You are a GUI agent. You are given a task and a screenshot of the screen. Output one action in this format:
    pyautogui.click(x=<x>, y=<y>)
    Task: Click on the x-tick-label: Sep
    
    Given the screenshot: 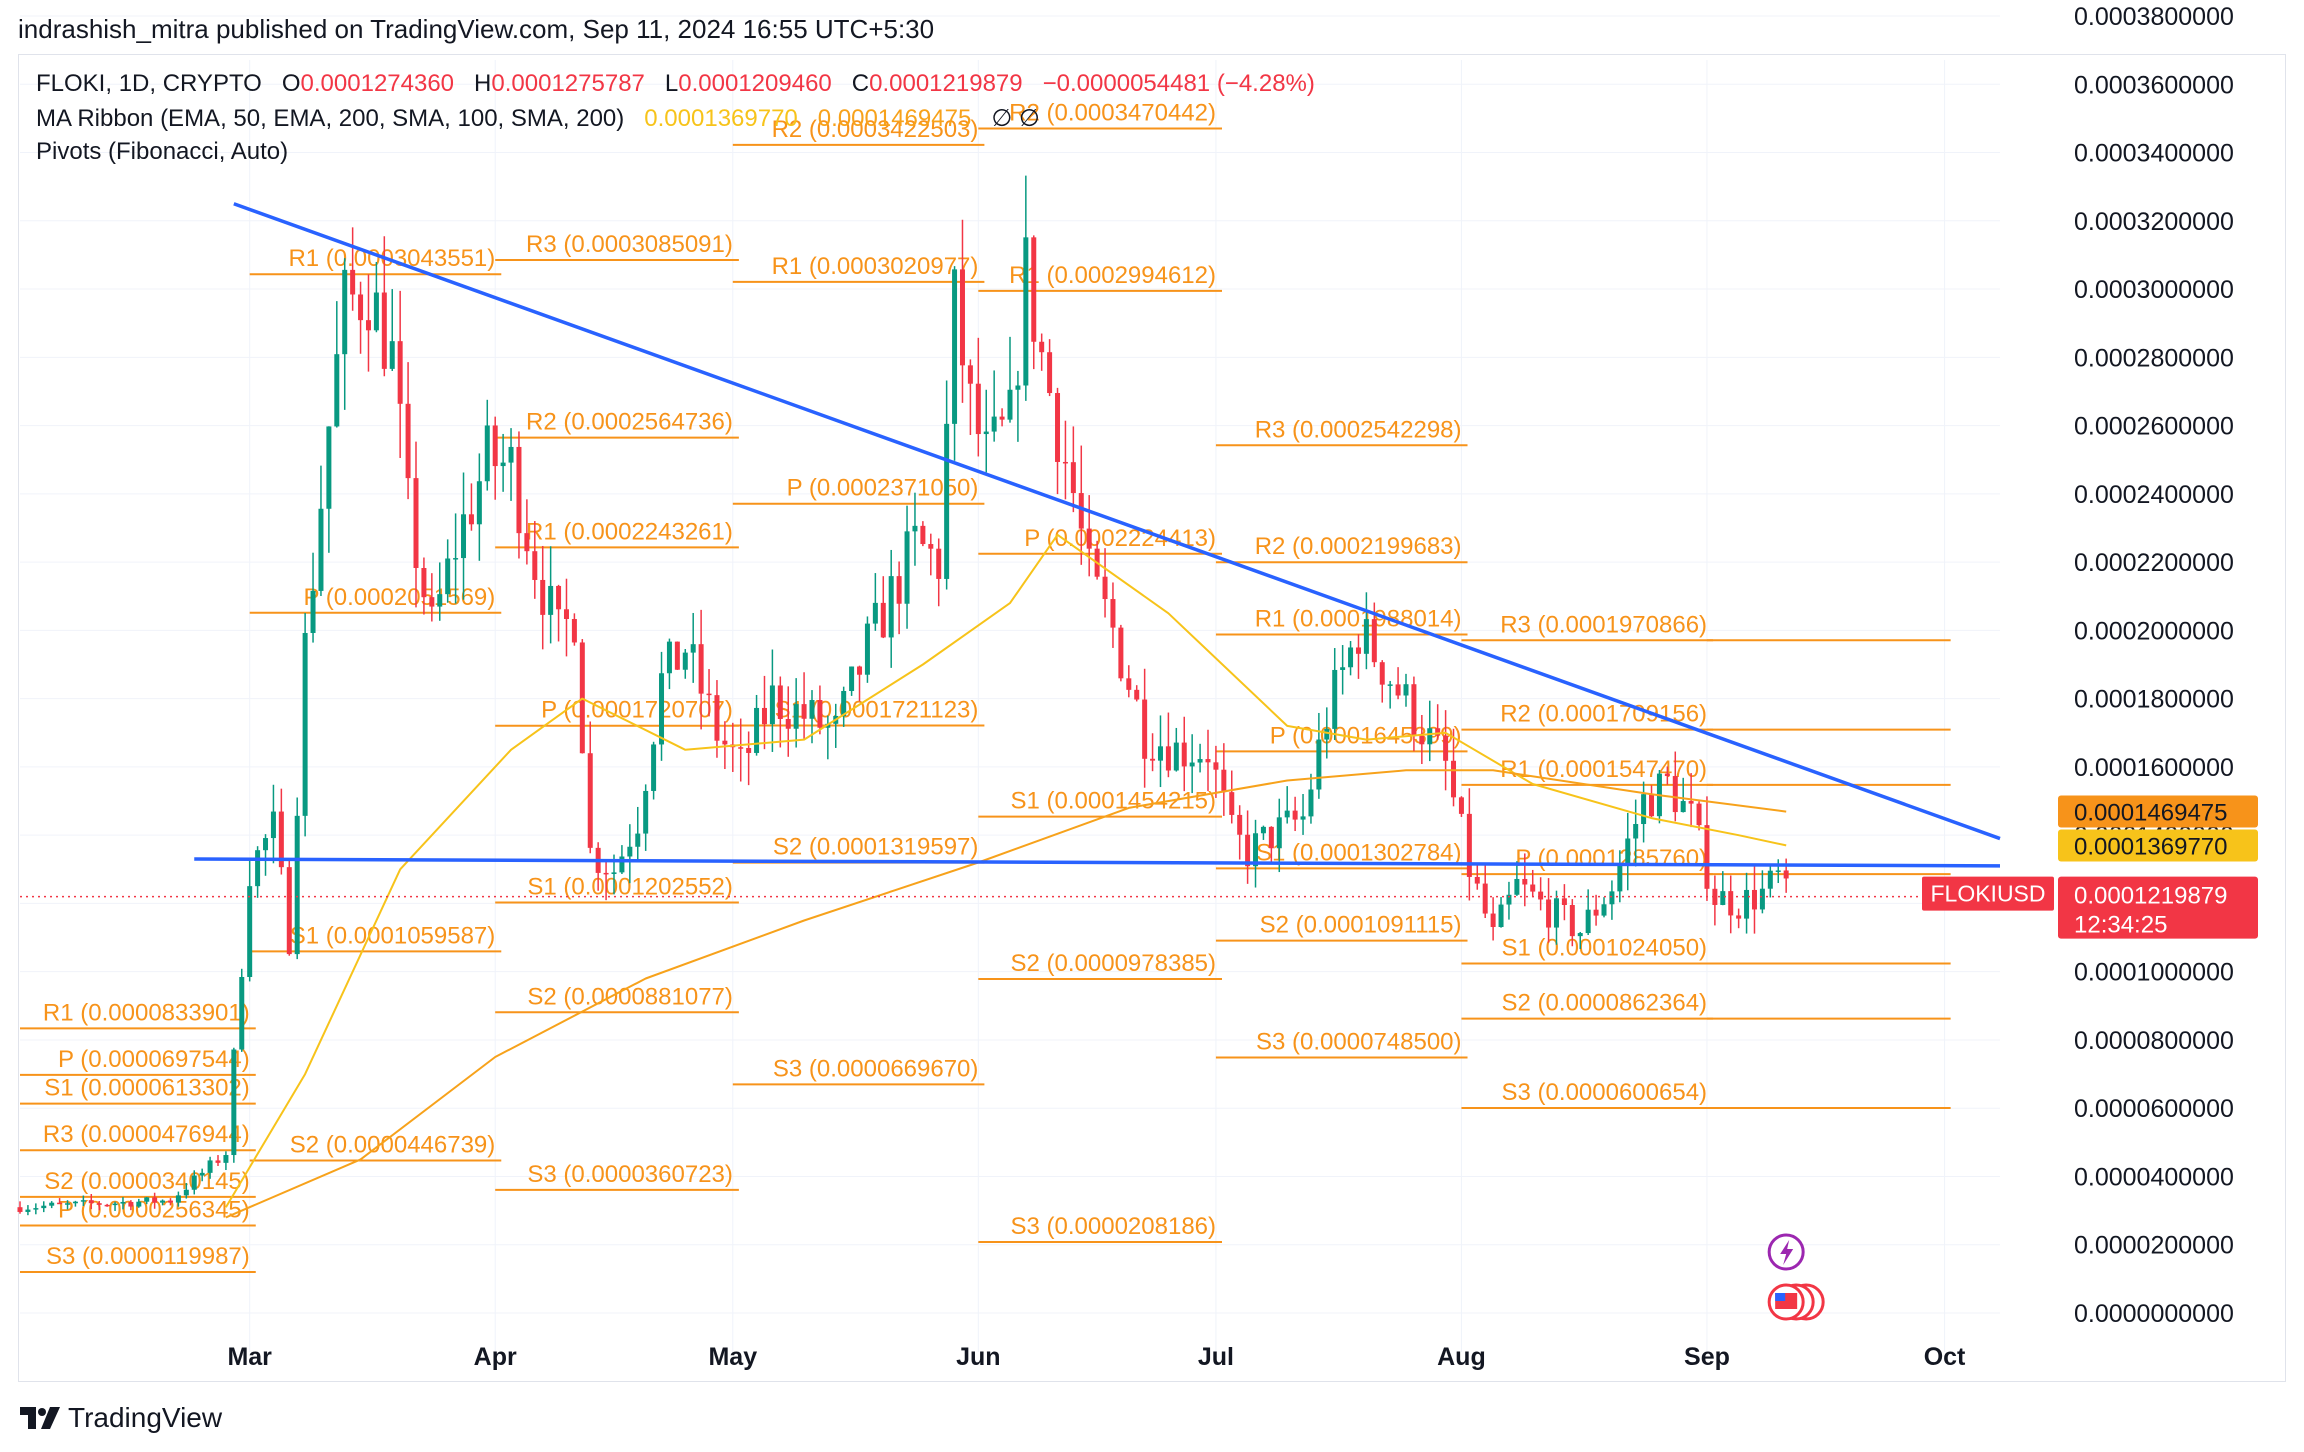 What is the action you would take?
    pyautogui.click(x=1707, y=1357)
    